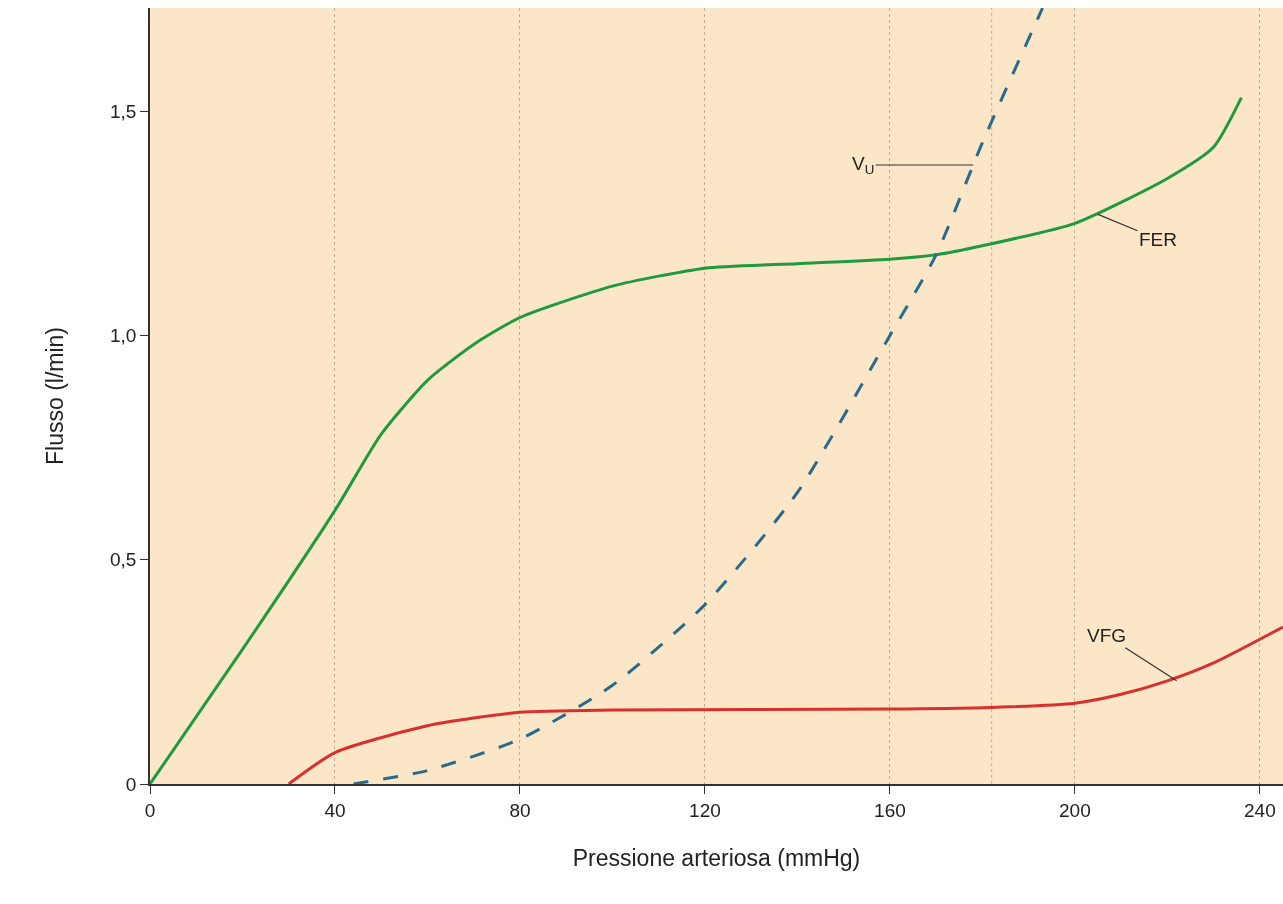 The width and height of the screenshot is (1283, 904). I want to click on y-axis-title: Flusso (l/min), so click(54, 396).